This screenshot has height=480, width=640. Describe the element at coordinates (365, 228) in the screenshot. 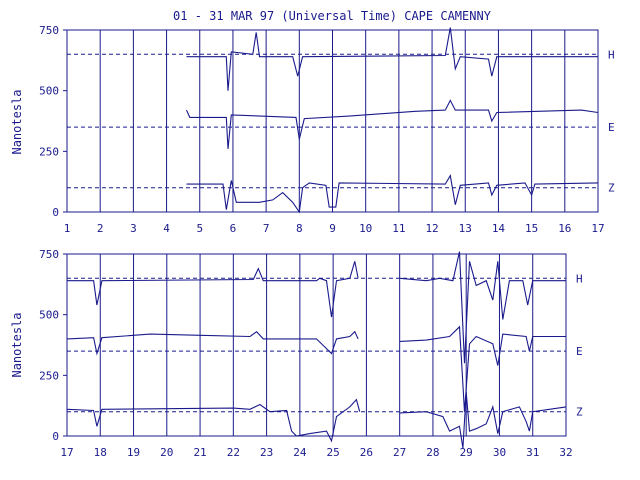

I see `x-tick-label: 10` at that location.